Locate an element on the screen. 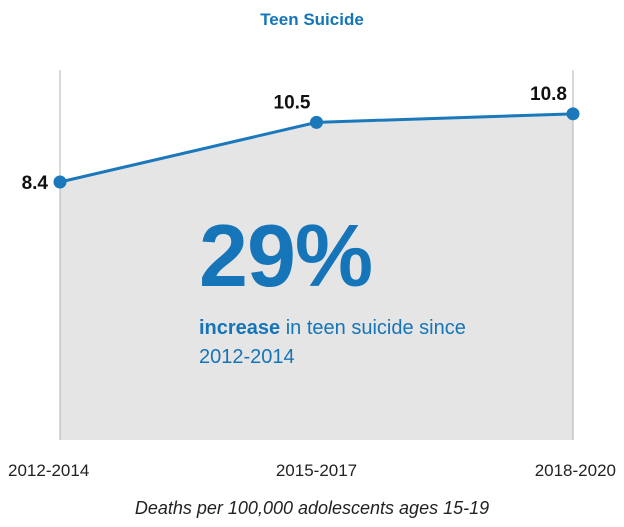  data-point-2012-2014 is located at coordinates (60, 182).